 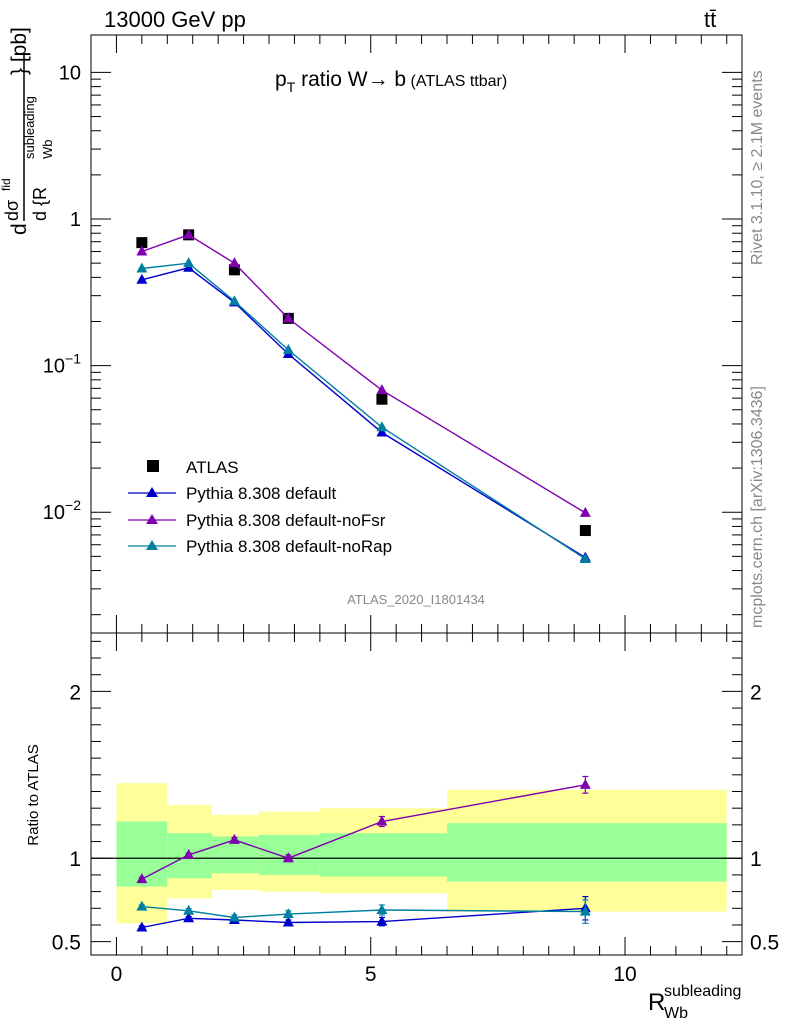 What do you see at coordinates (6, 184) in the screenshot?
I see `svg-text: fid` at bounding box center [6, 184].